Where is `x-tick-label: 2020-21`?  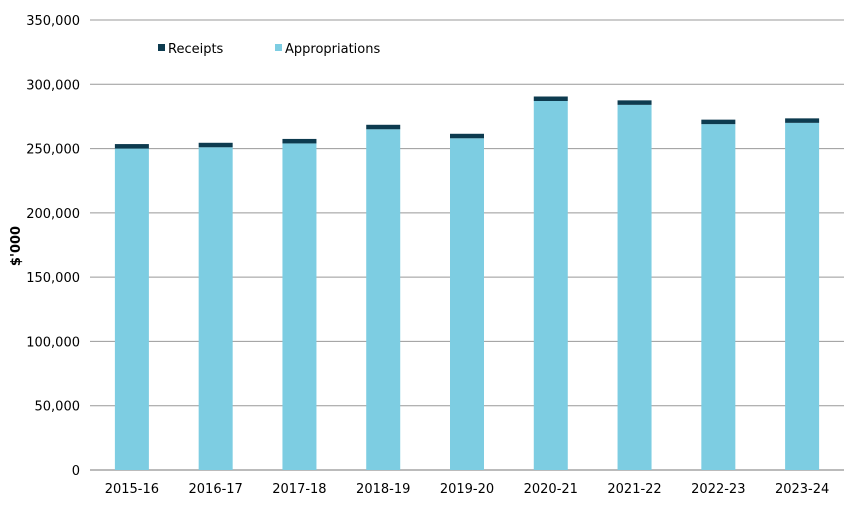
x-tick-label: 2020-21 is located at coordinates (551, 489).